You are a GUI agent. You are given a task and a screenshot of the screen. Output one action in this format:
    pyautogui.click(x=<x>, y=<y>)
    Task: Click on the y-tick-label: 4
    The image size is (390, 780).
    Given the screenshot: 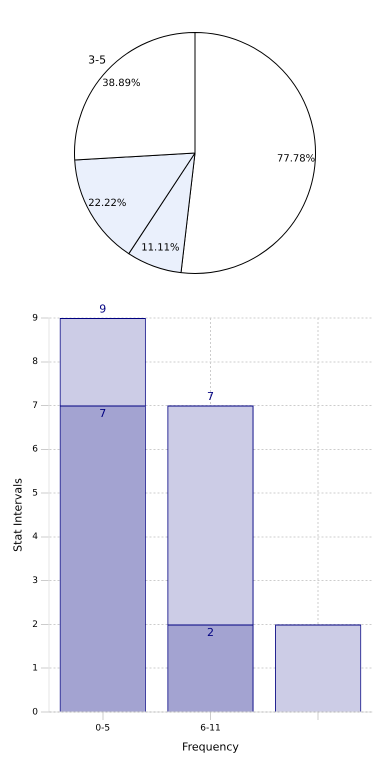 What is the action you would take?
    pyautogui.click(x=35, y=537)
    